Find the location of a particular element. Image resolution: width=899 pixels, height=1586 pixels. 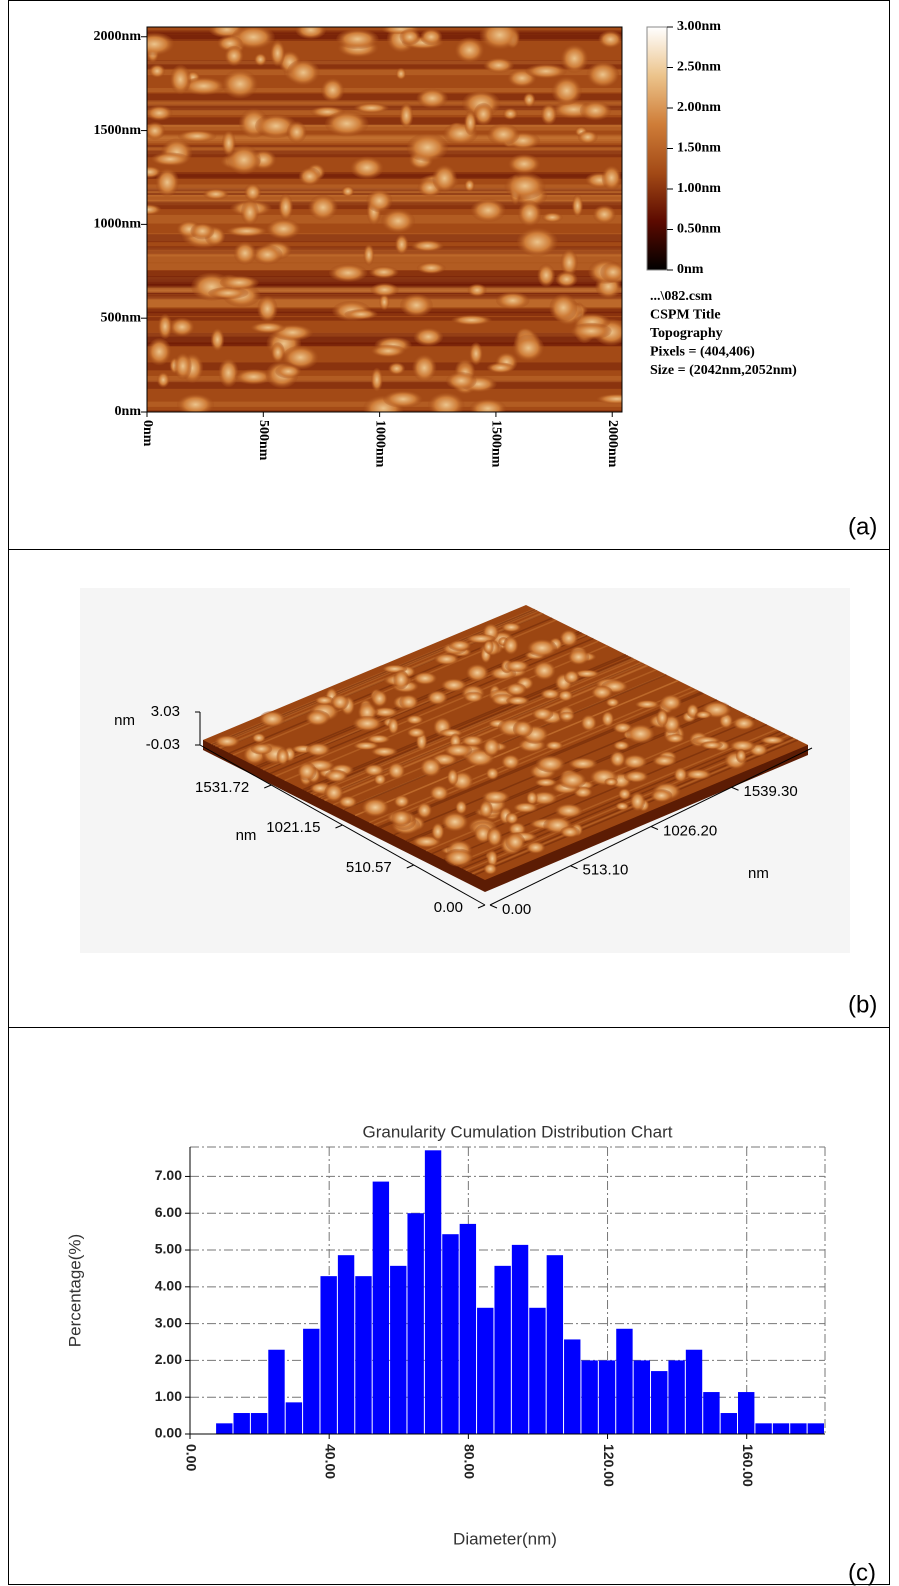

x-tick-label: 80.00 is located at coordinates (470, 1461).